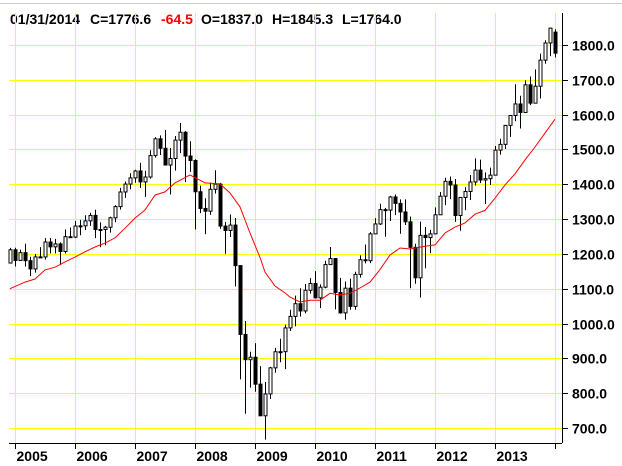 The height and width of the screenshot is (466, 622). What do you see at coordinates (593, 116) in the screenshot?
I see `y-tick-label: 1600.0` at bounding box center [593, 116].